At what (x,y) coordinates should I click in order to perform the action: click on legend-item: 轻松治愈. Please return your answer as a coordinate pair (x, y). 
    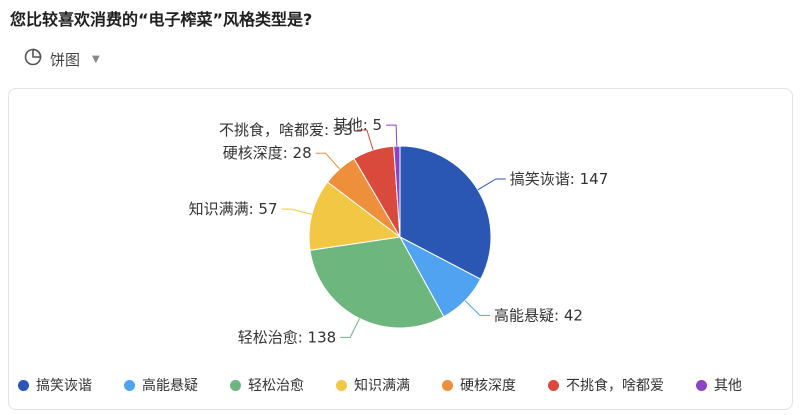
    Looking at the image, I should click on (267, 385).